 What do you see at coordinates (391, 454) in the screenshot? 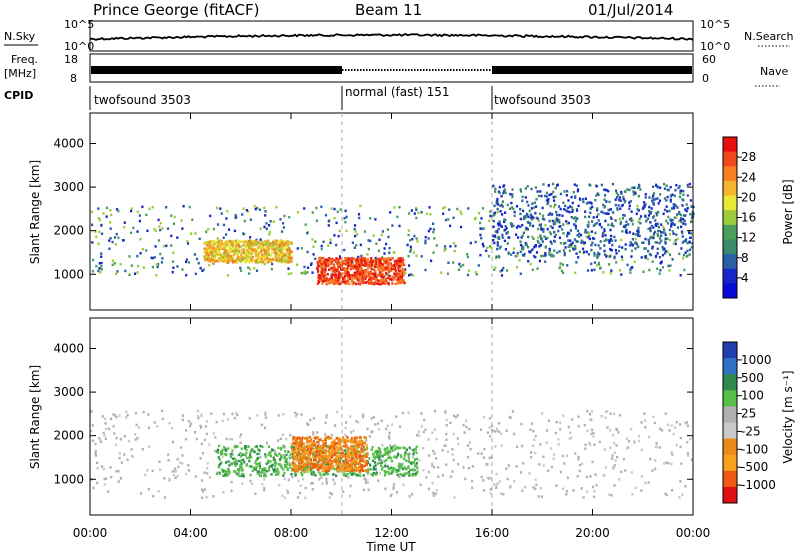
I see `velocity-scatter-layer` at bounding box center [391, 454].